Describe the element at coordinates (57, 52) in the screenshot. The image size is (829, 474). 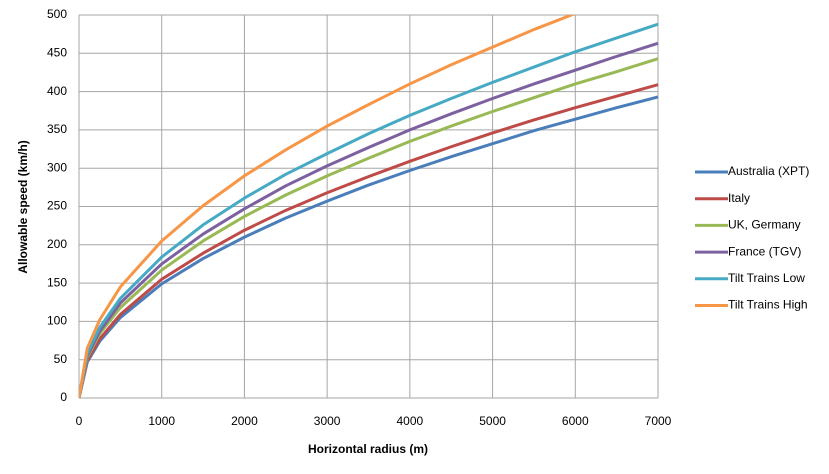
I see `y-tick-label: 450` at that location.